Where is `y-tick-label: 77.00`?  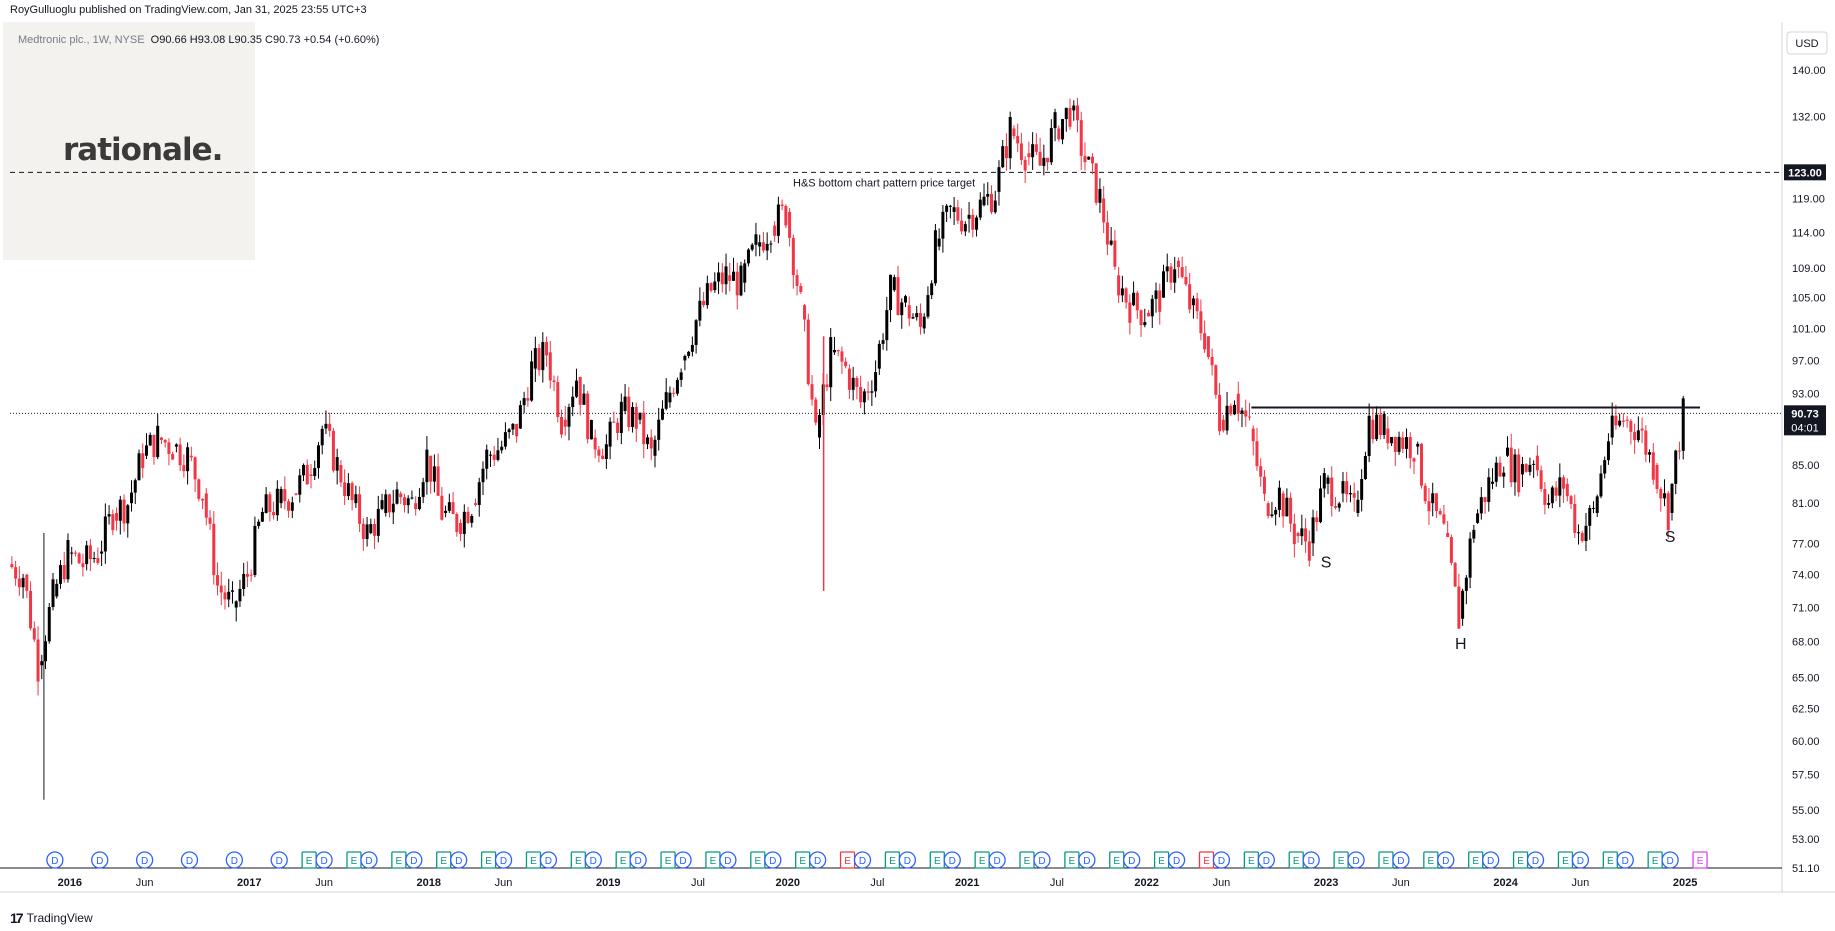
y-tick-label: 77.00 is located at coordinates (1806, 544).